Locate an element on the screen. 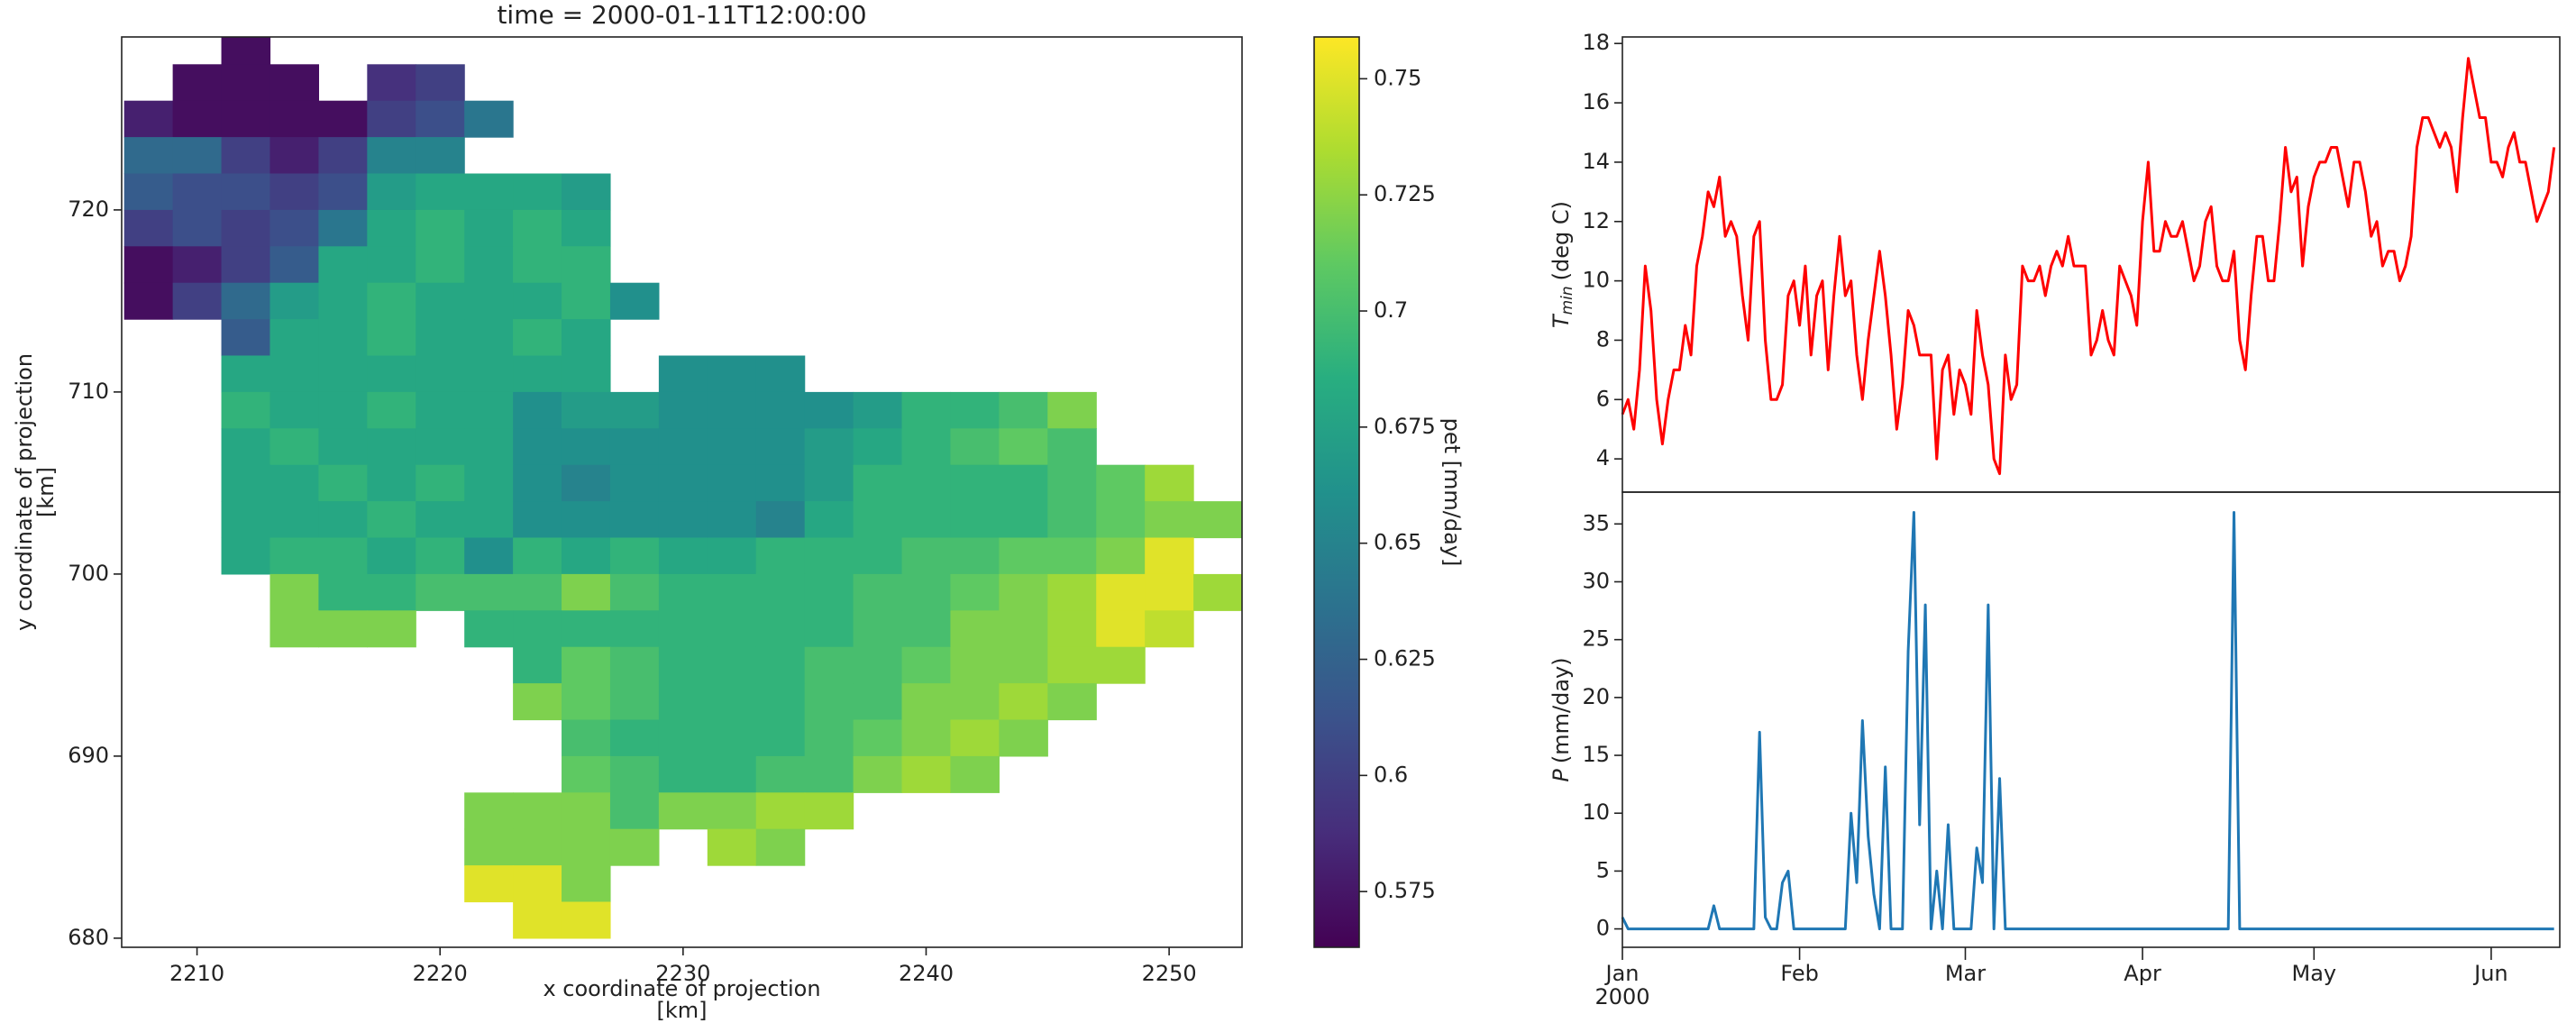 This screenshot has width=2576, height=1023. x-tick-label: 2230 is located at coordinates (682, 973).